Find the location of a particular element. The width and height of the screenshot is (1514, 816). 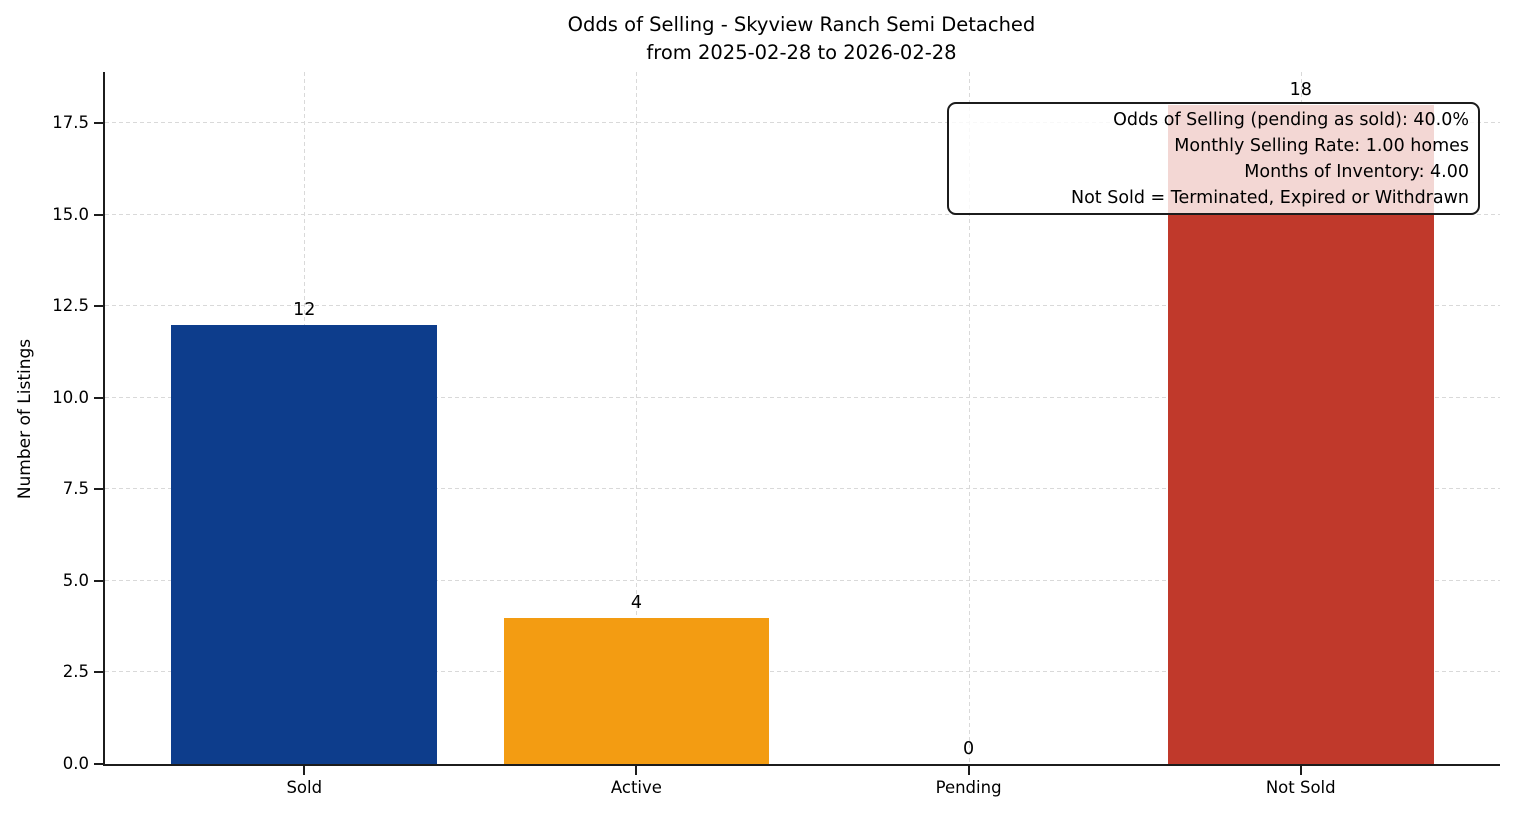

y-tick-label: 15.0 is located at coordinates (70, 214).